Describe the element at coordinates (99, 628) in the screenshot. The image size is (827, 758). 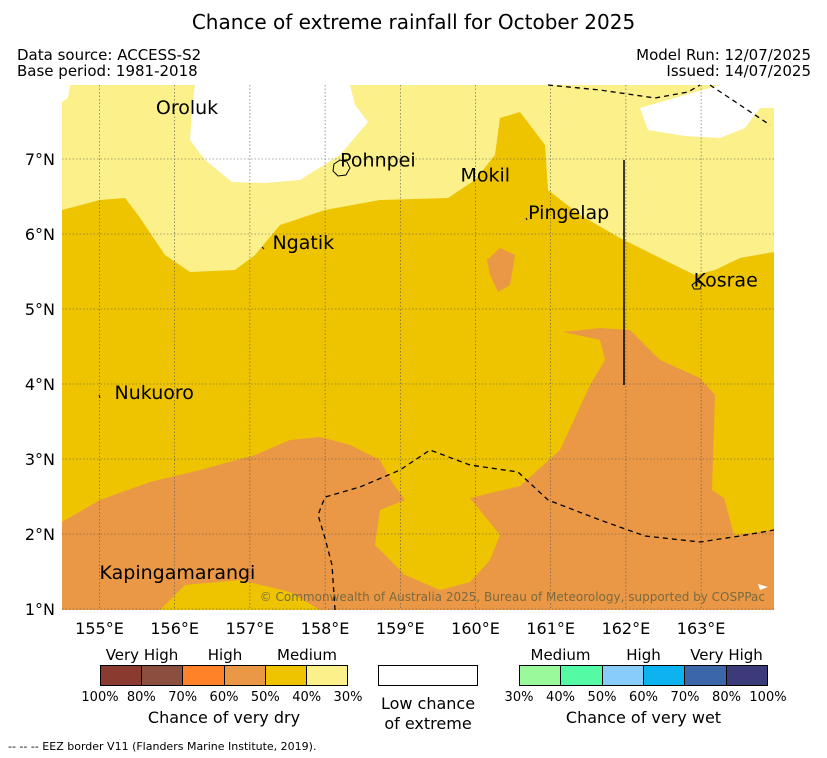
I see `longitude-label: 155°E` at that location.